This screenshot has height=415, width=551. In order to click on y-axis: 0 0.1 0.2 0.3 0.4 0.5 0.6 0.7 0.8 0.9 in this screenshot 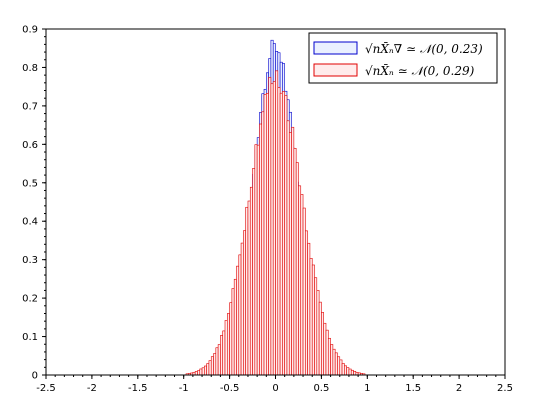, I will do `click(34, 203)`.